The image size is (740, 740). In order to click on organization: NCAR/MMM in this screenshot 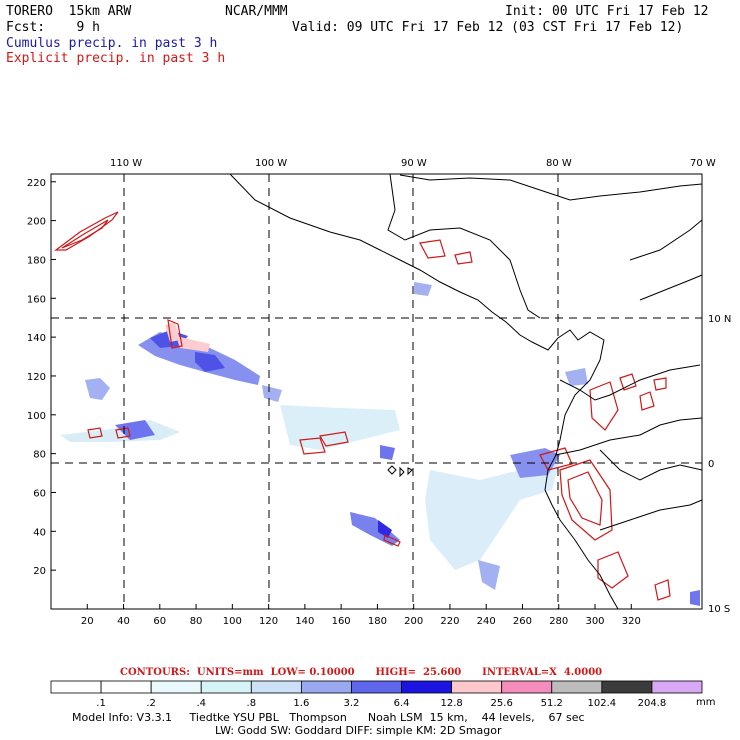, I will do `click(256, 11)`.